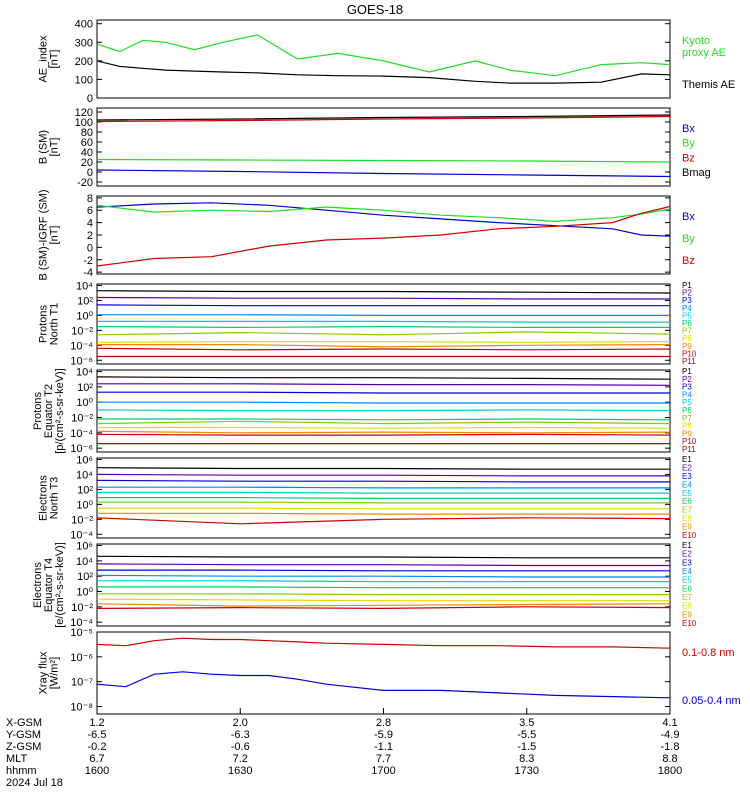 This screenshot has width=750, height=800. What do you see at coordinates (688, 261) in the screenshot?
I see `legend-label: Bz` at bounding box center [688, 261].